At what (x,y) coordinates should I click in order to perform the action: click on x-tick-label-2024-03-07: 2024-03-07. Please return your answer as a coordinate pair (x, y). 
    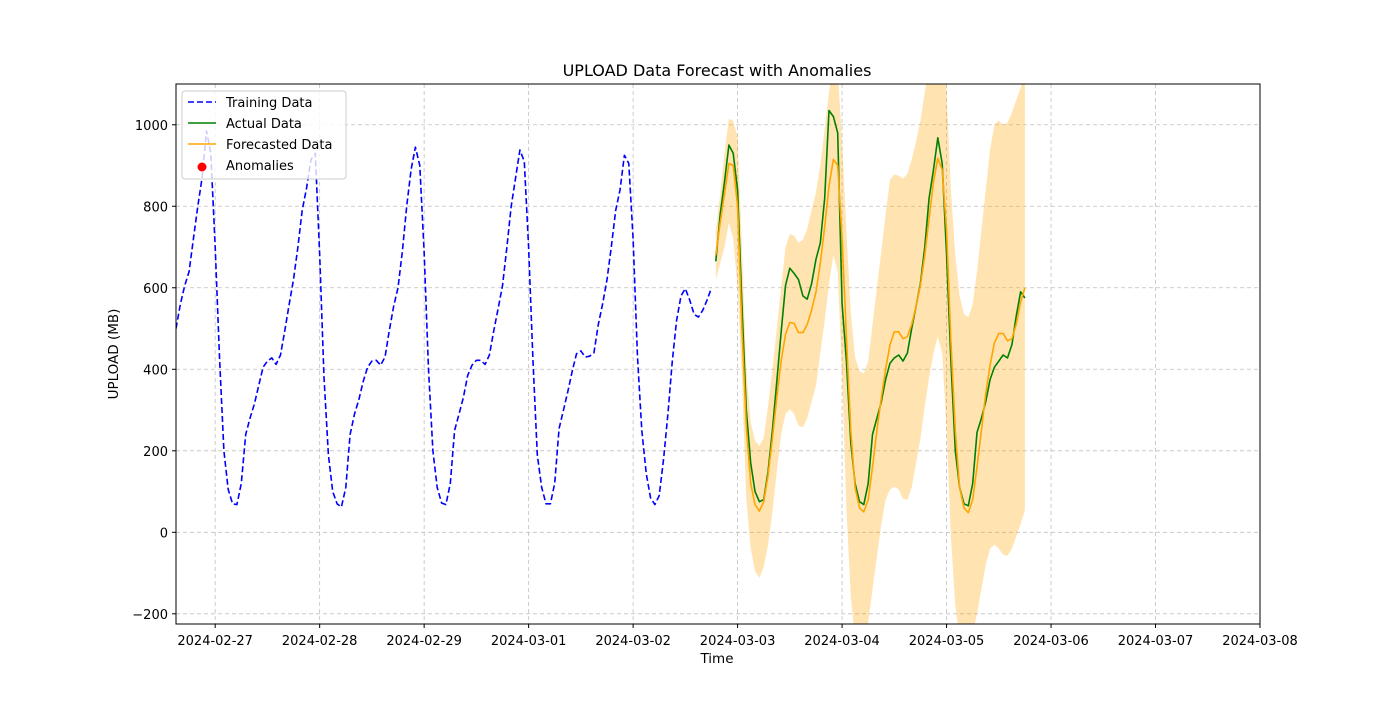
    Looking at the image, I should click on (1156, 641).